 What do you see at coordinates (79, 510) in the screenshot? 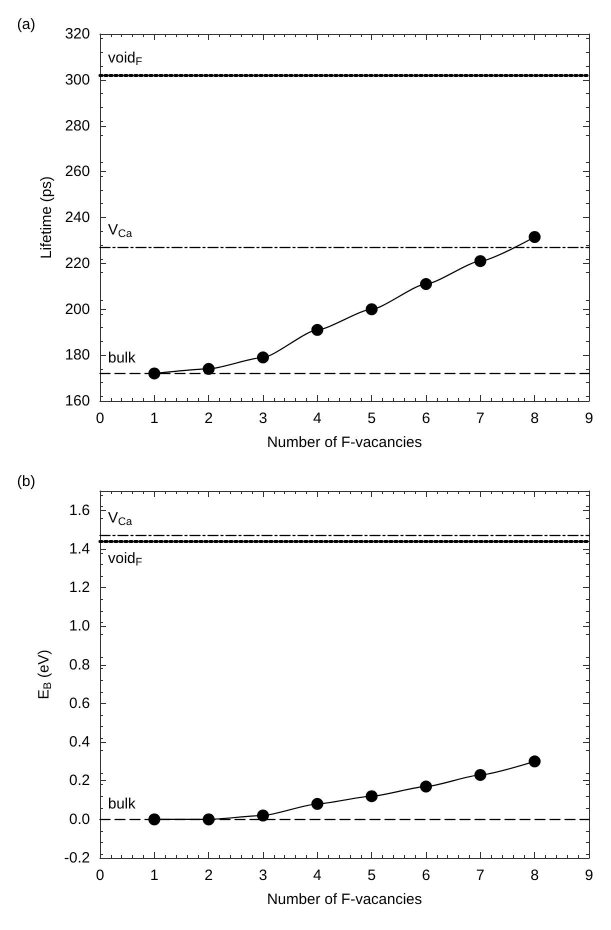
I see `y-tick-label: 1.6` at bounding box center [79, 510].